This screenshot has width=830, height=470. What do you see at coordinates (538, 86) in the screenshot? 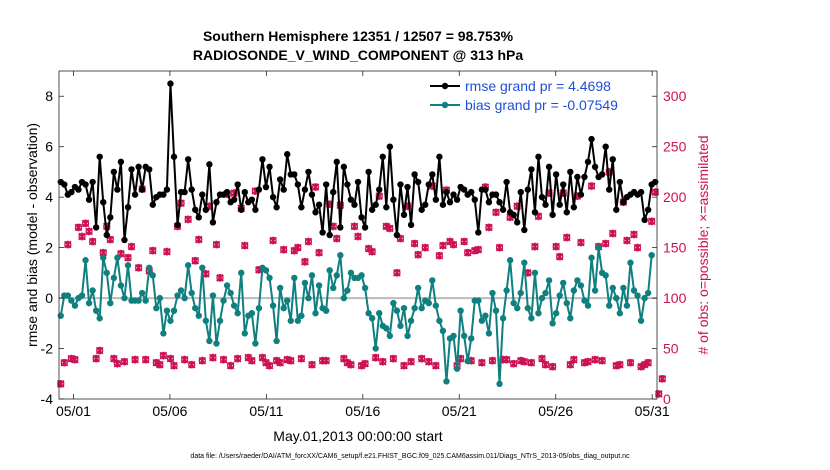
I see `legend-rmse-label: rmse grand pr = 4.4698` at bounding box center [538, 86].